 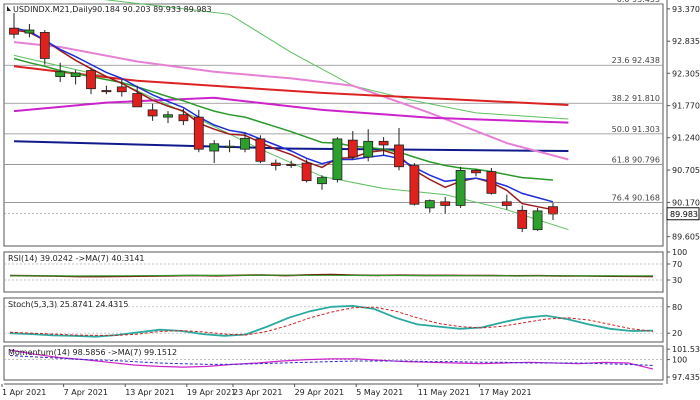 What do you see at coordinates (679, 360) in the screenshot?
I see `momentum-tick-label: 100` at bounding box center [679, 360].